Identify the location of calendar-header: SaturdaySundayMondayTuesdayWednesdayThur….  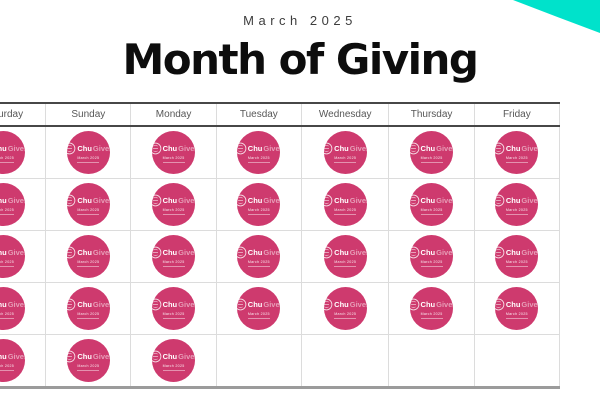
(280, 114).